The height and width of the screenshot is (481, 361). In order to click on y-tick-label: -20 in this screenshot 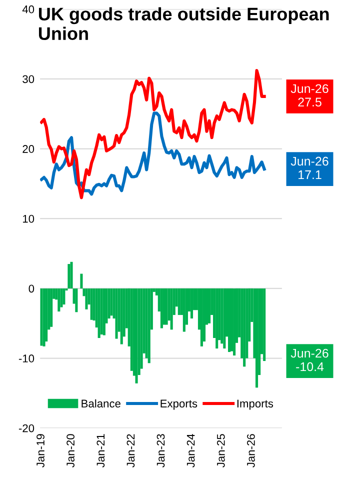, I will do `click(26, 428)`.